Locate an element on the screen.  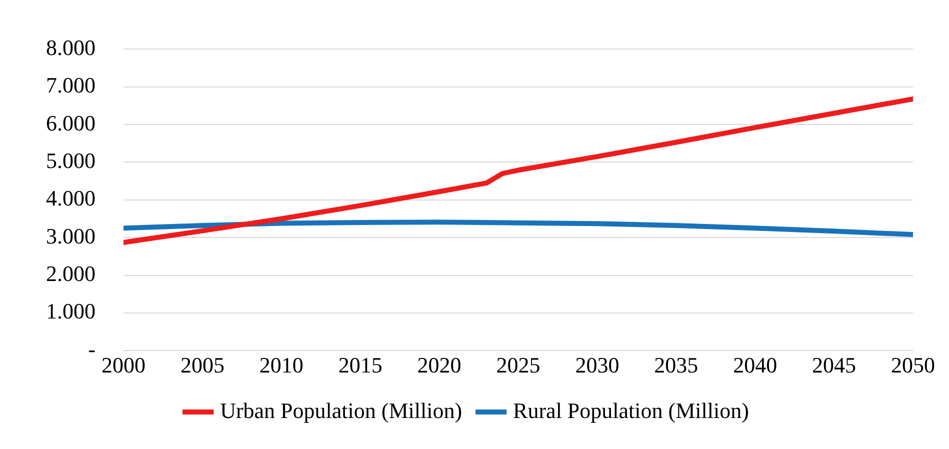
y-tick-label: 3.000 is located at coordinates (71, 235).